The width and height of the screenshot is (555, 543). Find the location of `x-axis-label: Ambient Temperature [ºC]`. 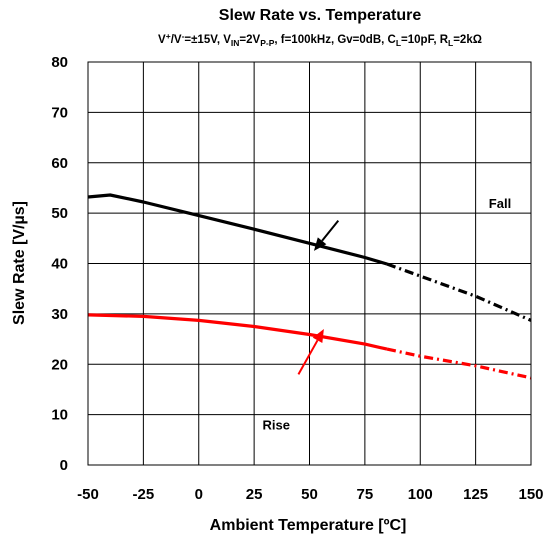

x-axis-label: Ambient Temperature [ºC] is located at coordinates (308, 525).